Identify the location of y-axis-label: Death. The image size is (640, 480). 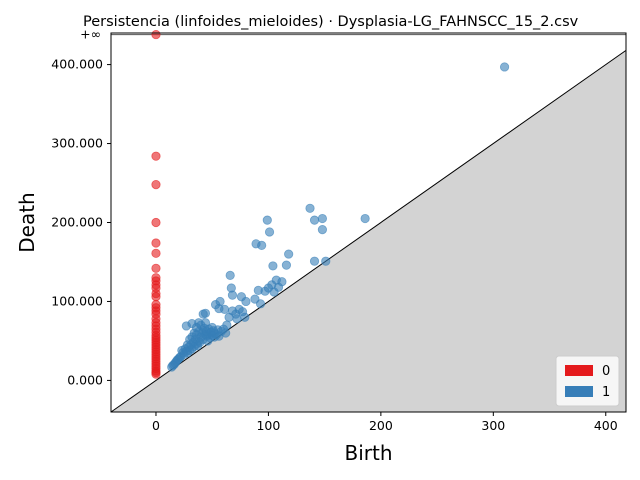
(27, 222).